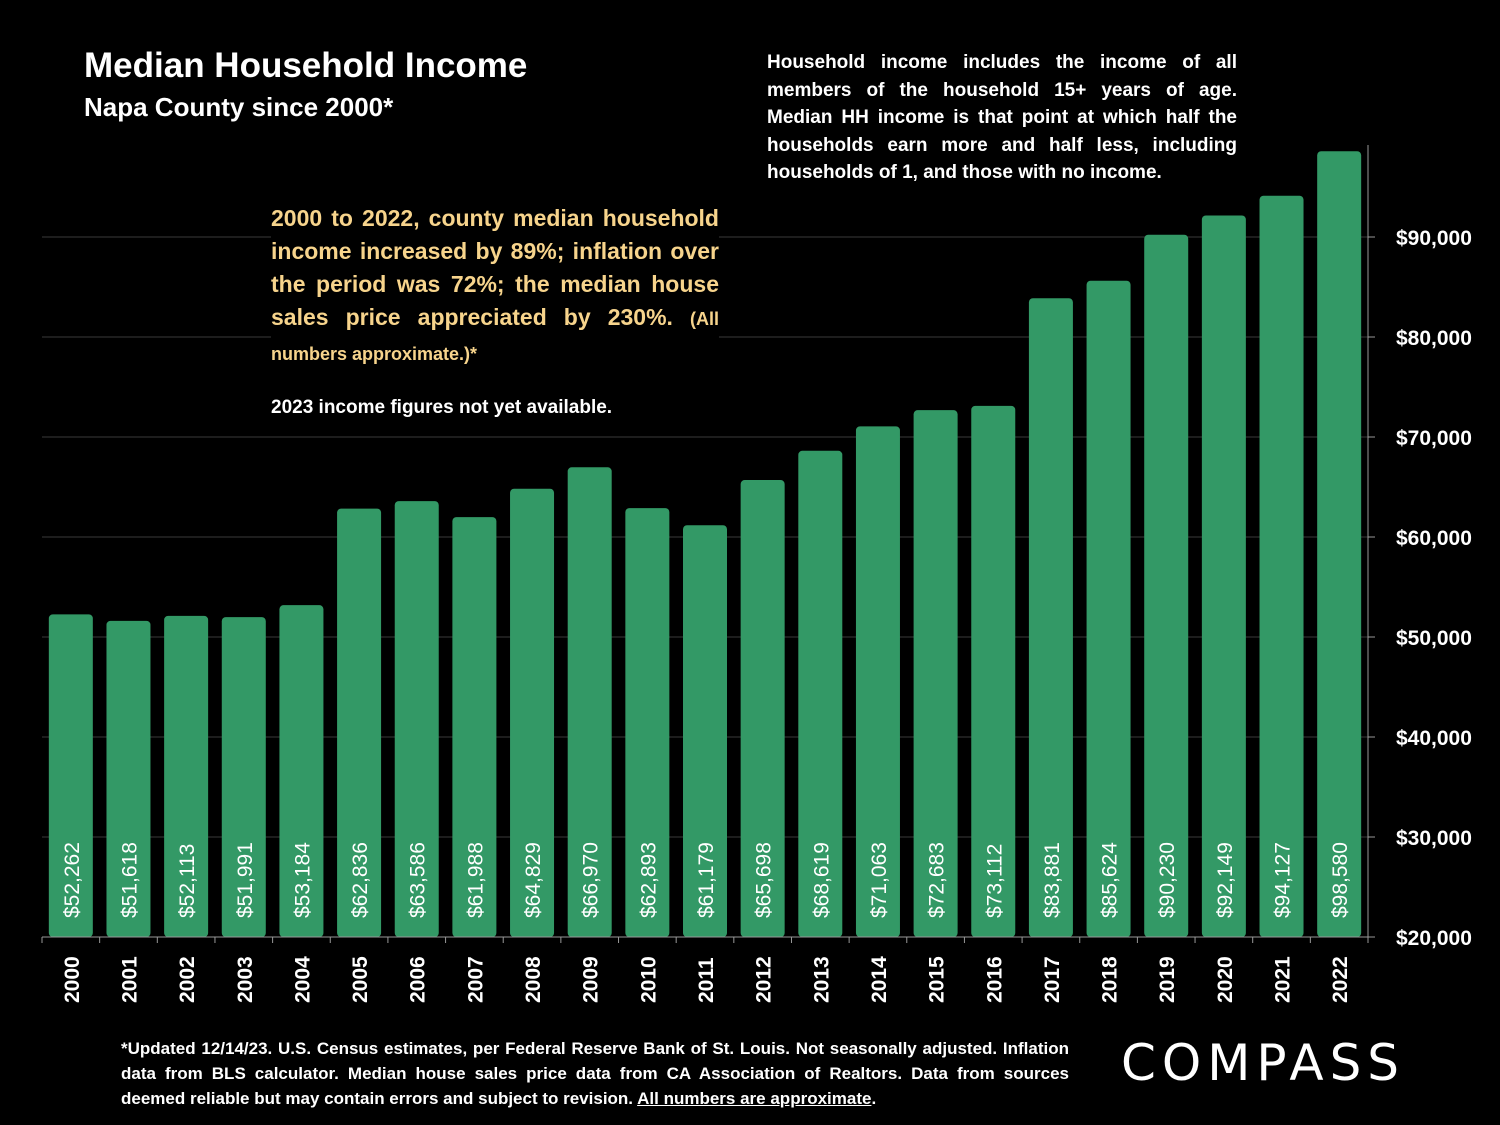  Describe the element at coordinates (1050, 617) in the screenshot. I see `bar-2017` at that location.